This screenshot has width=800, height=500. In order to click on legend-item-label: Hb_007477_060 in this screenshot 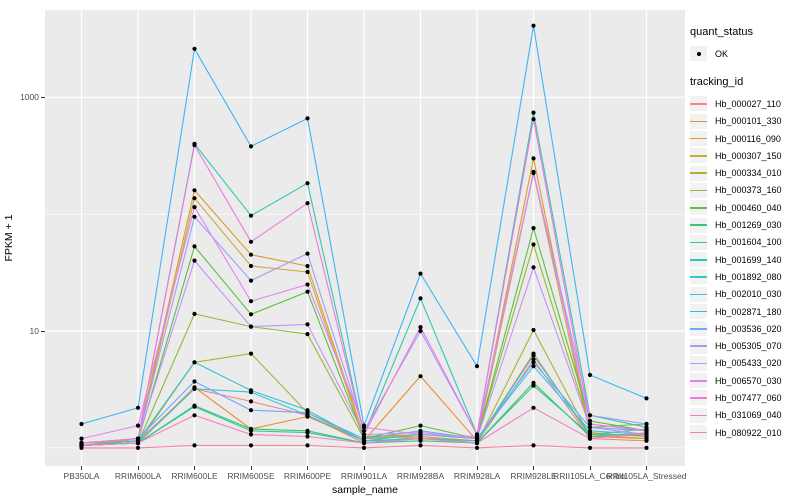, I will do `click(748, 397)`.